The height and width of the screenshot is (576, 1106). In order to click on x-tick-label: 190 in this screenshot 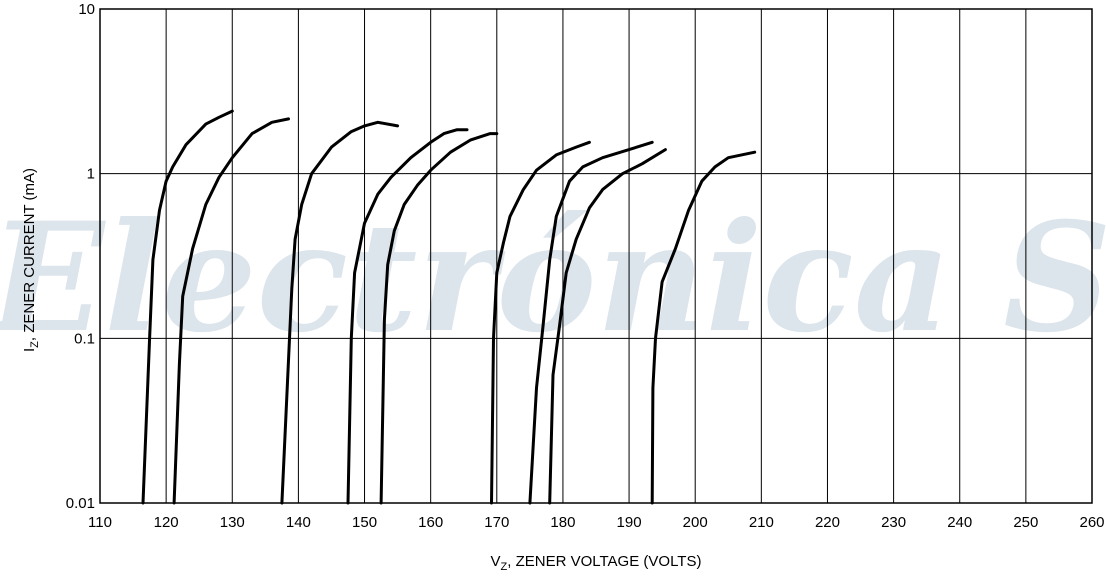, I will do `click(629, 522)`.